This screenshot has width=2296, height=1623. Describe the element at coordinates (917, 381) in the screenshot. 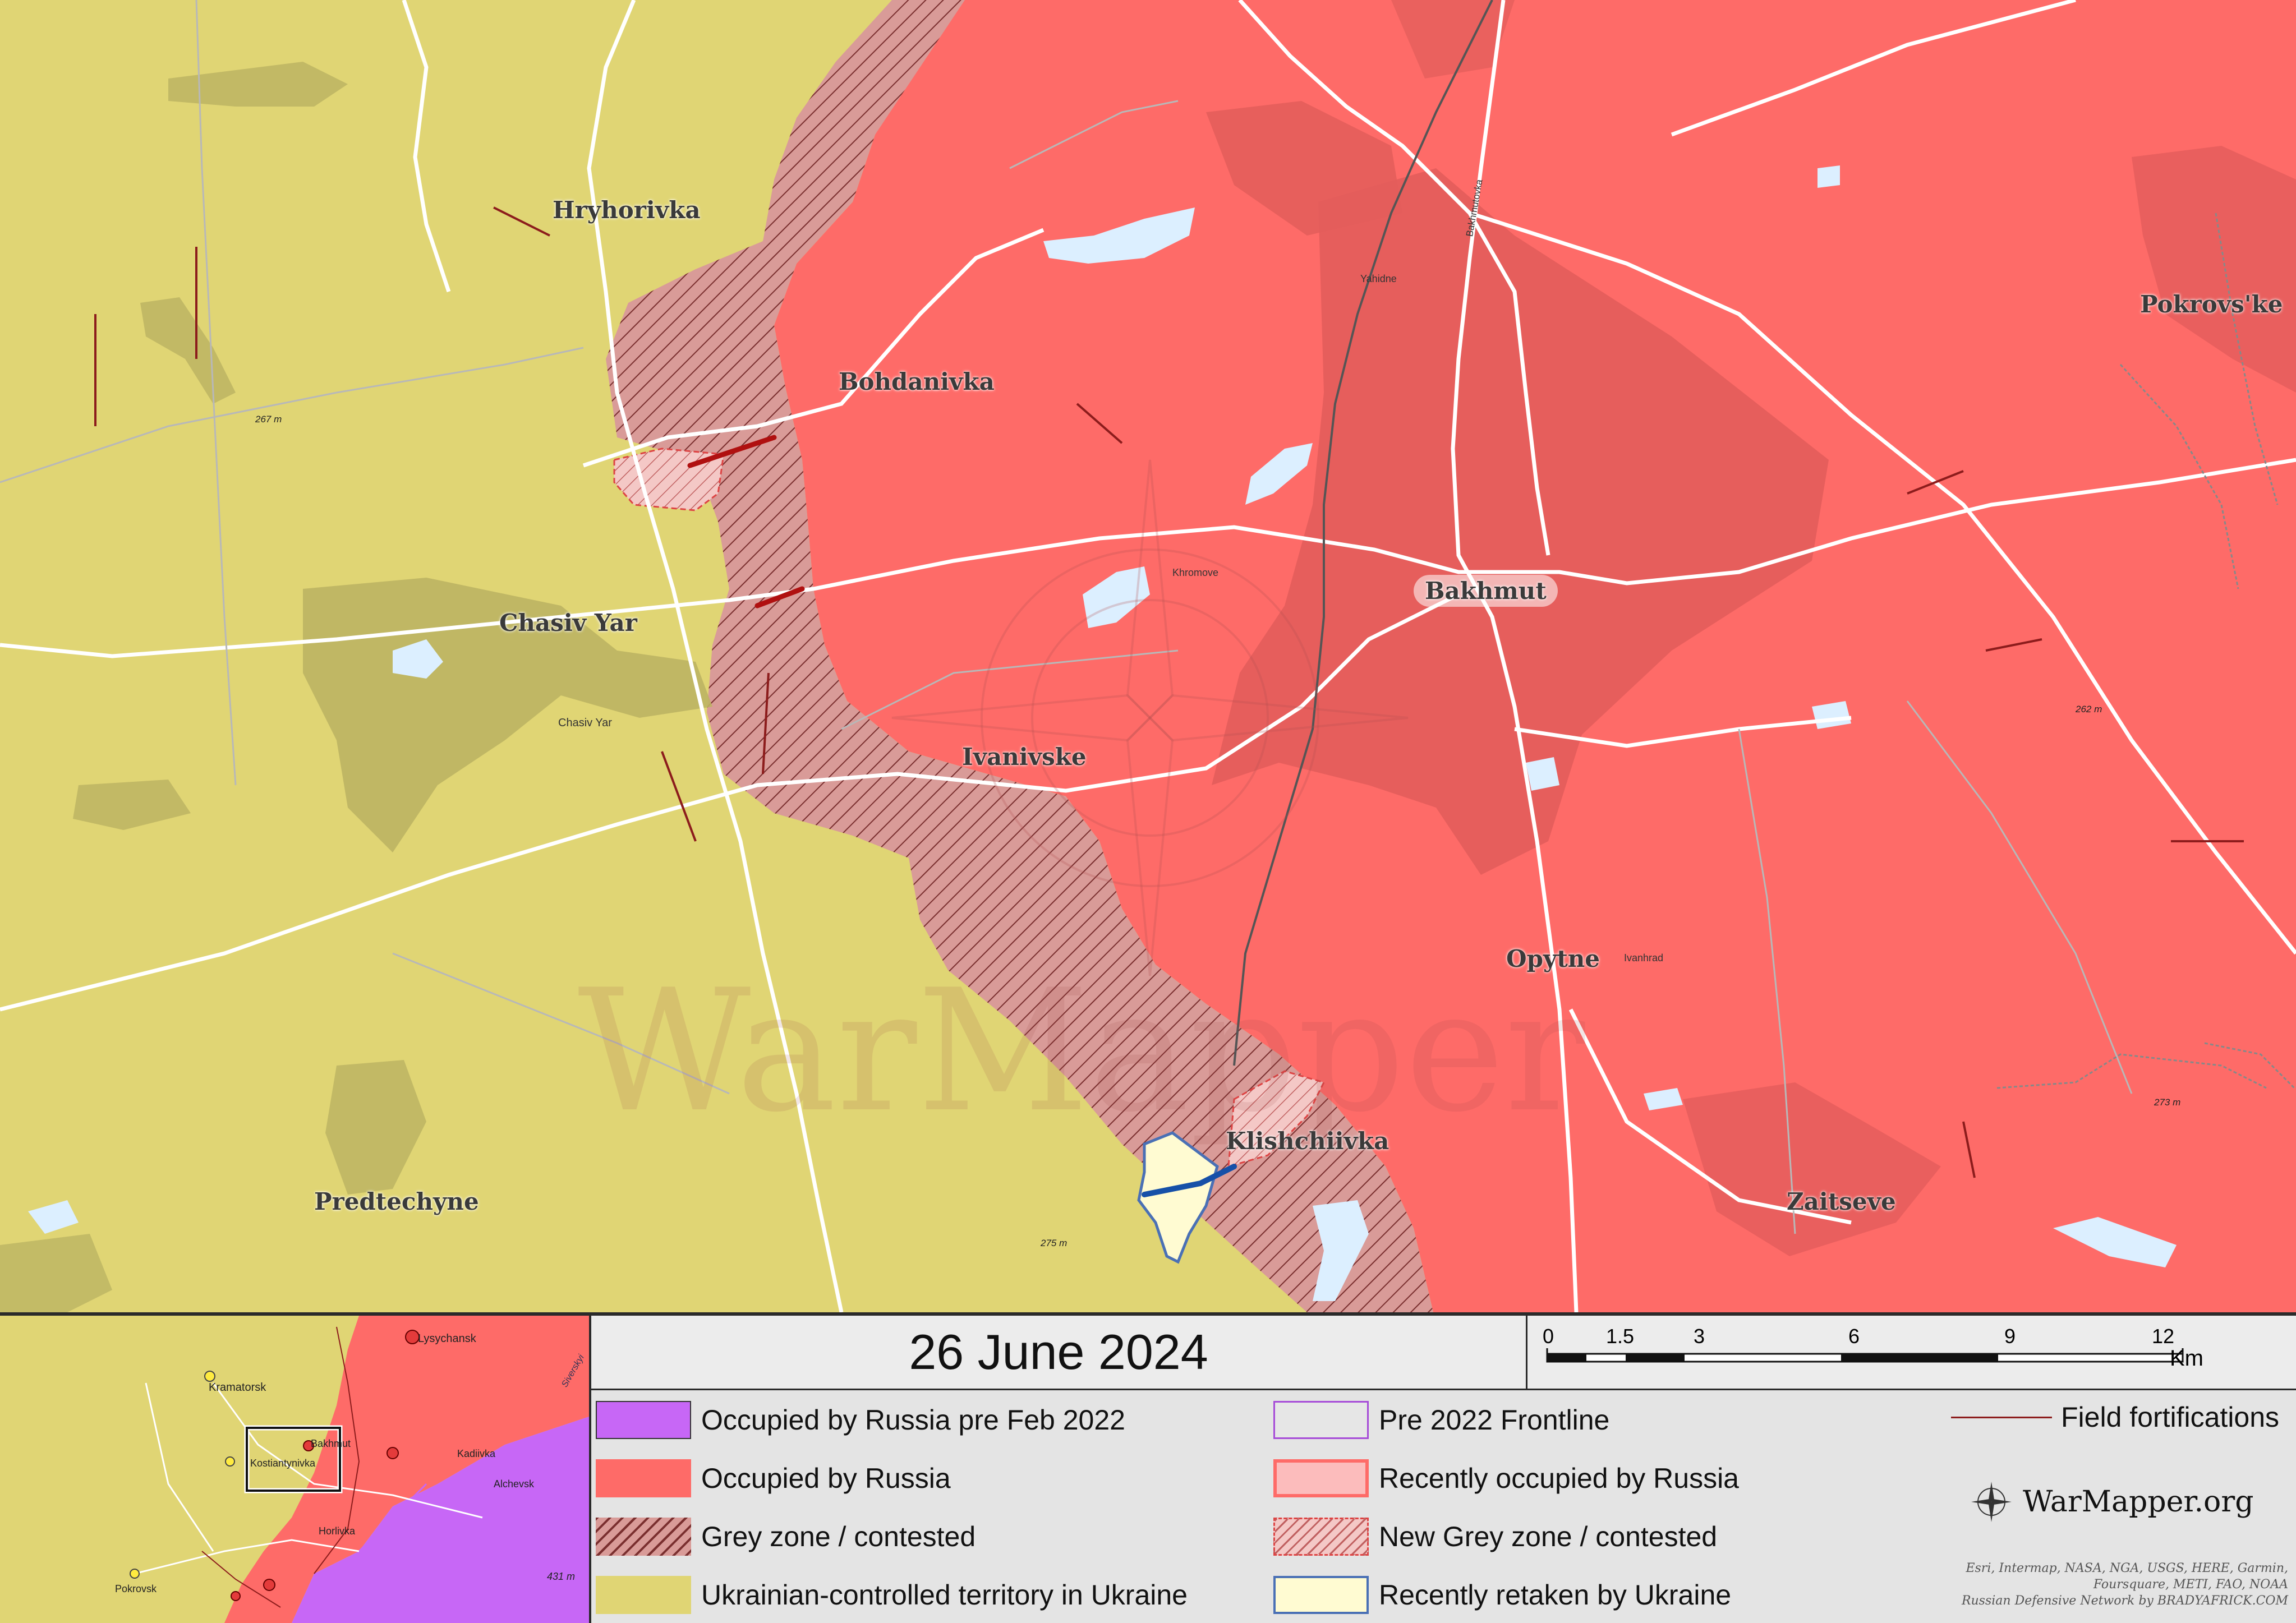

I see `place-label-bohdanivka: Bohdanivka` at that location.